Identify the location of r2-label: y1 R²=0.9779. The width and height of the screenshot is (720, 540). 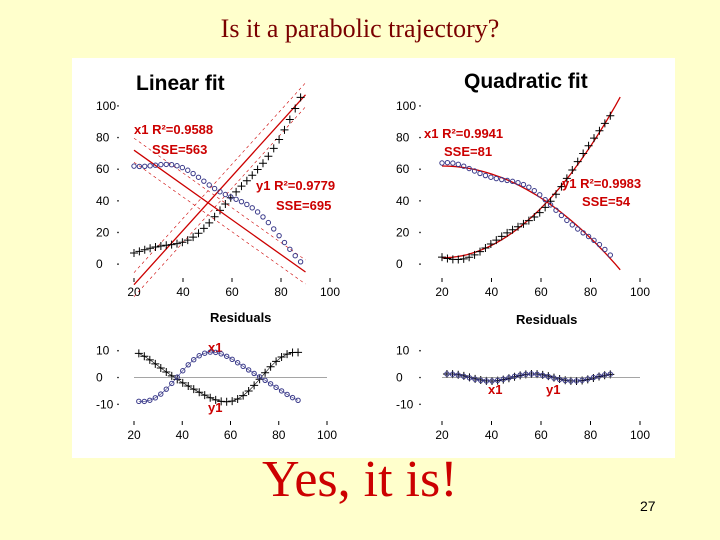
(295, 185).